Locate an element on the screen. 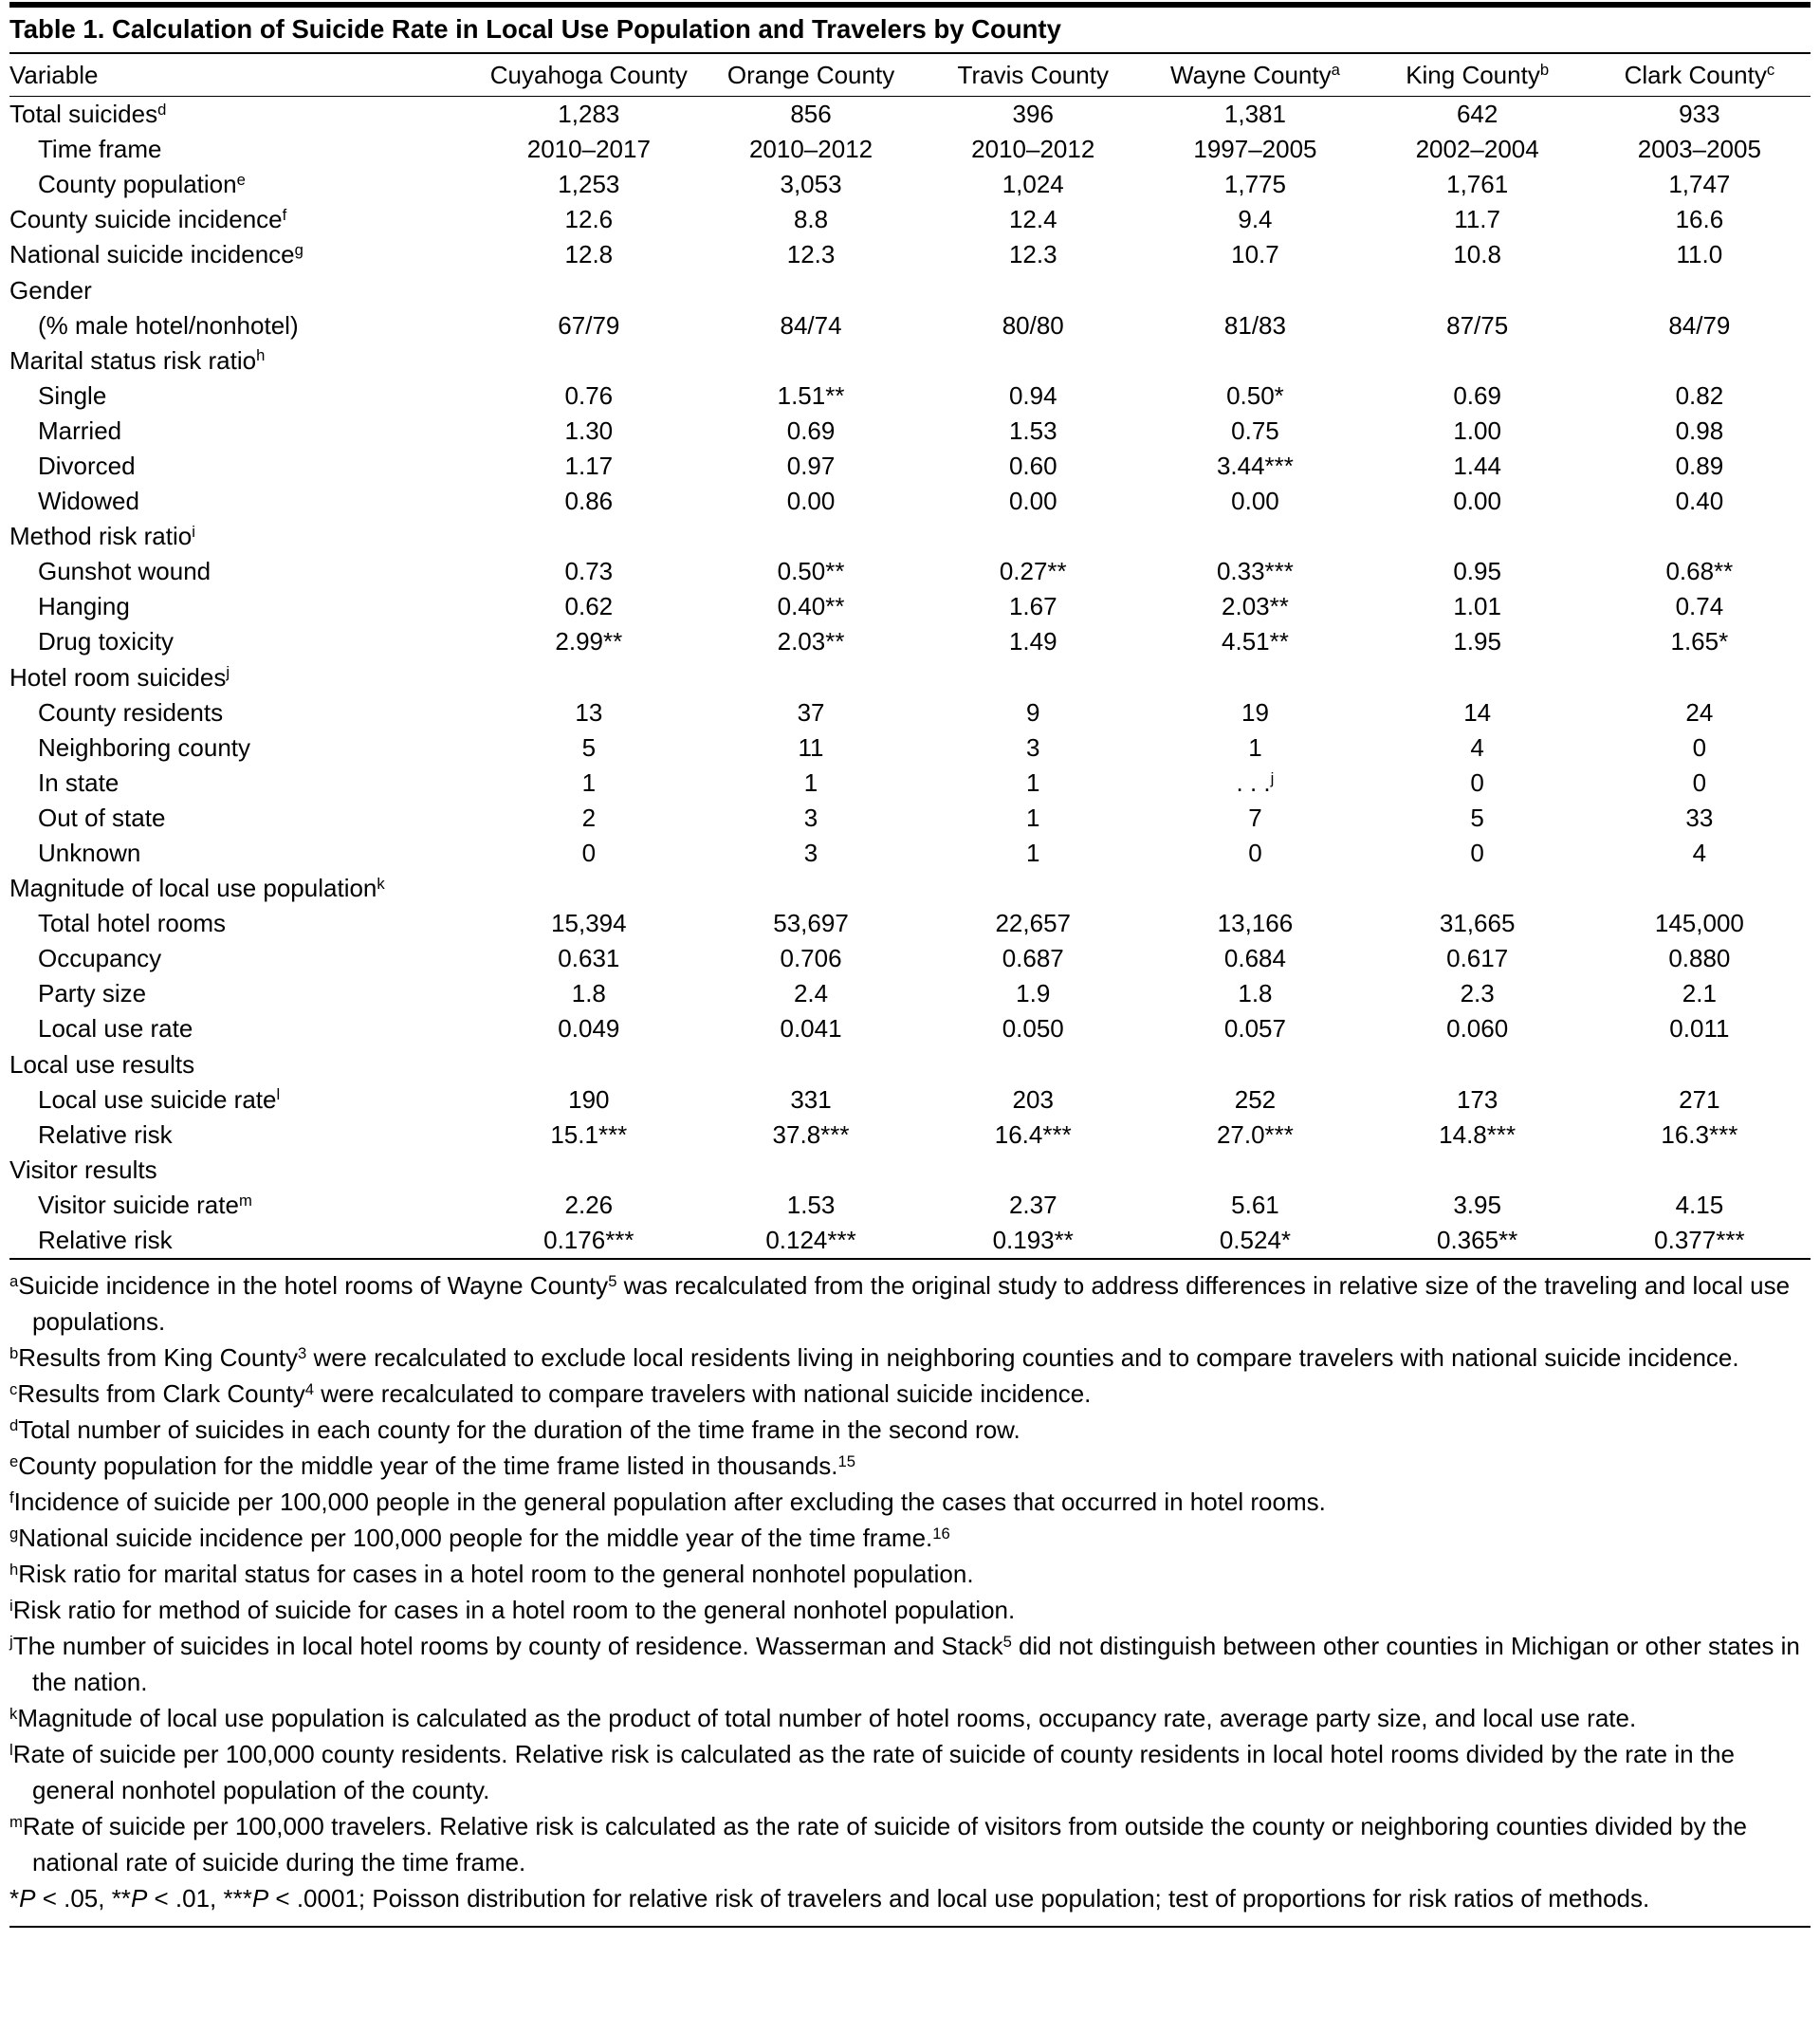  row-label: Married is located at coordinates (80, 431).